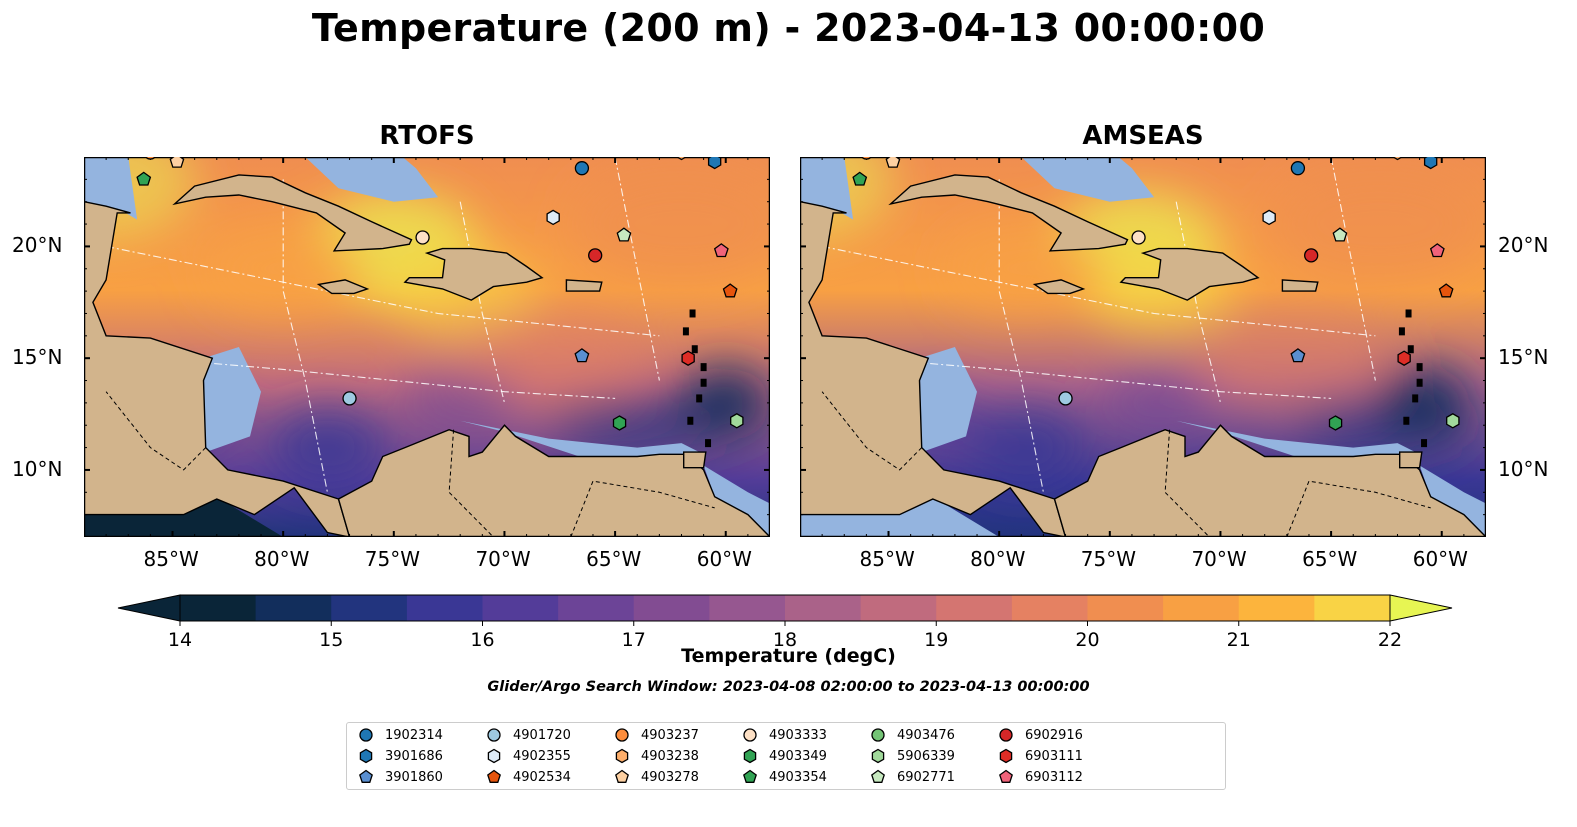 Image resolution: width=1577 pixels, height=827 pixels. Describe the element at coordinates (528, 735) in the screenshot. I see `legend-item-4901720: 4901720` at that location.